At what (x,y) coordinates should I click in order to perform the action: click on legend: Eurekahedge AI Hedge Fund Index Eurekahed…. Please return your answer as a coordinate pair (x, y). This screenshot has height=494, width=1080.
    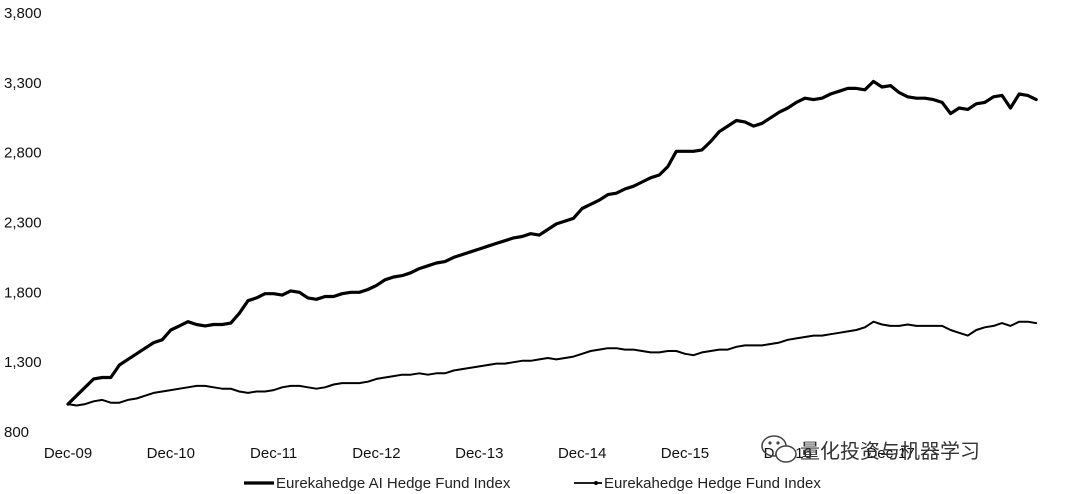
    Looking at the image, I should click on (532, 483).